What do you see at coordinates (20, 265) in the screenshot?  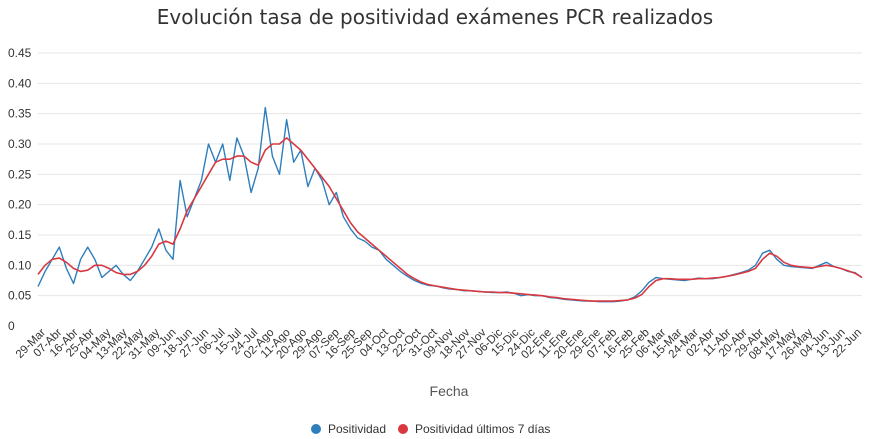 I see `y-tick-label: 0.10` at bounding box center [20, 265].